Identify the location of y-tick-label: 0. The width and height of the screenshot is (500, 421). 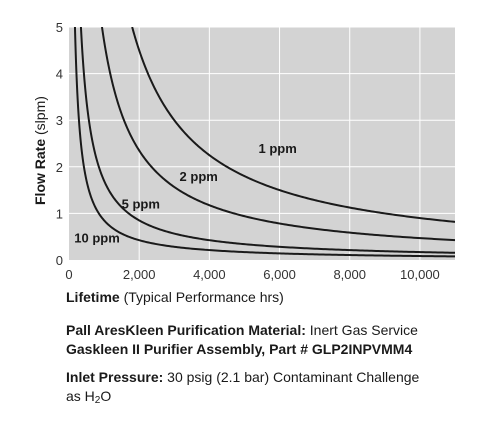
(59, 260).